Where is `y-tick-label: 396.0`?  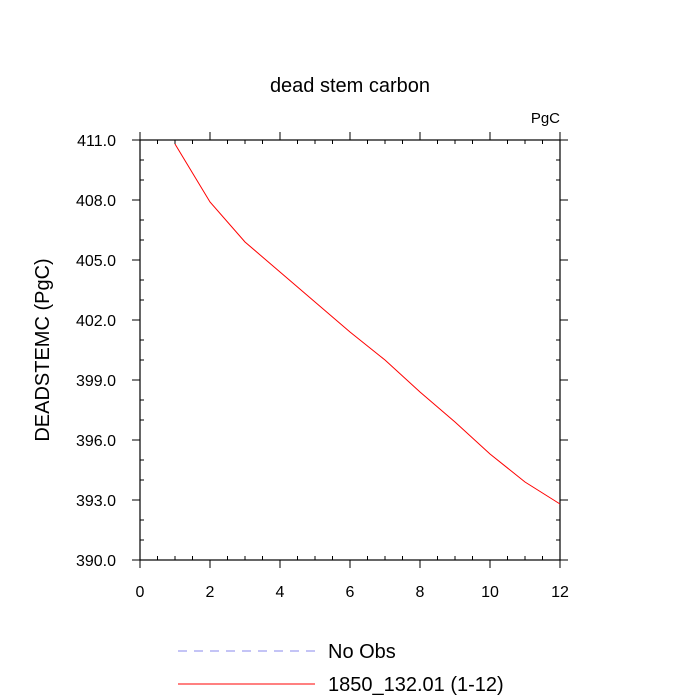
y-tick-label: 396.0 is located at coordinates (96, 441).